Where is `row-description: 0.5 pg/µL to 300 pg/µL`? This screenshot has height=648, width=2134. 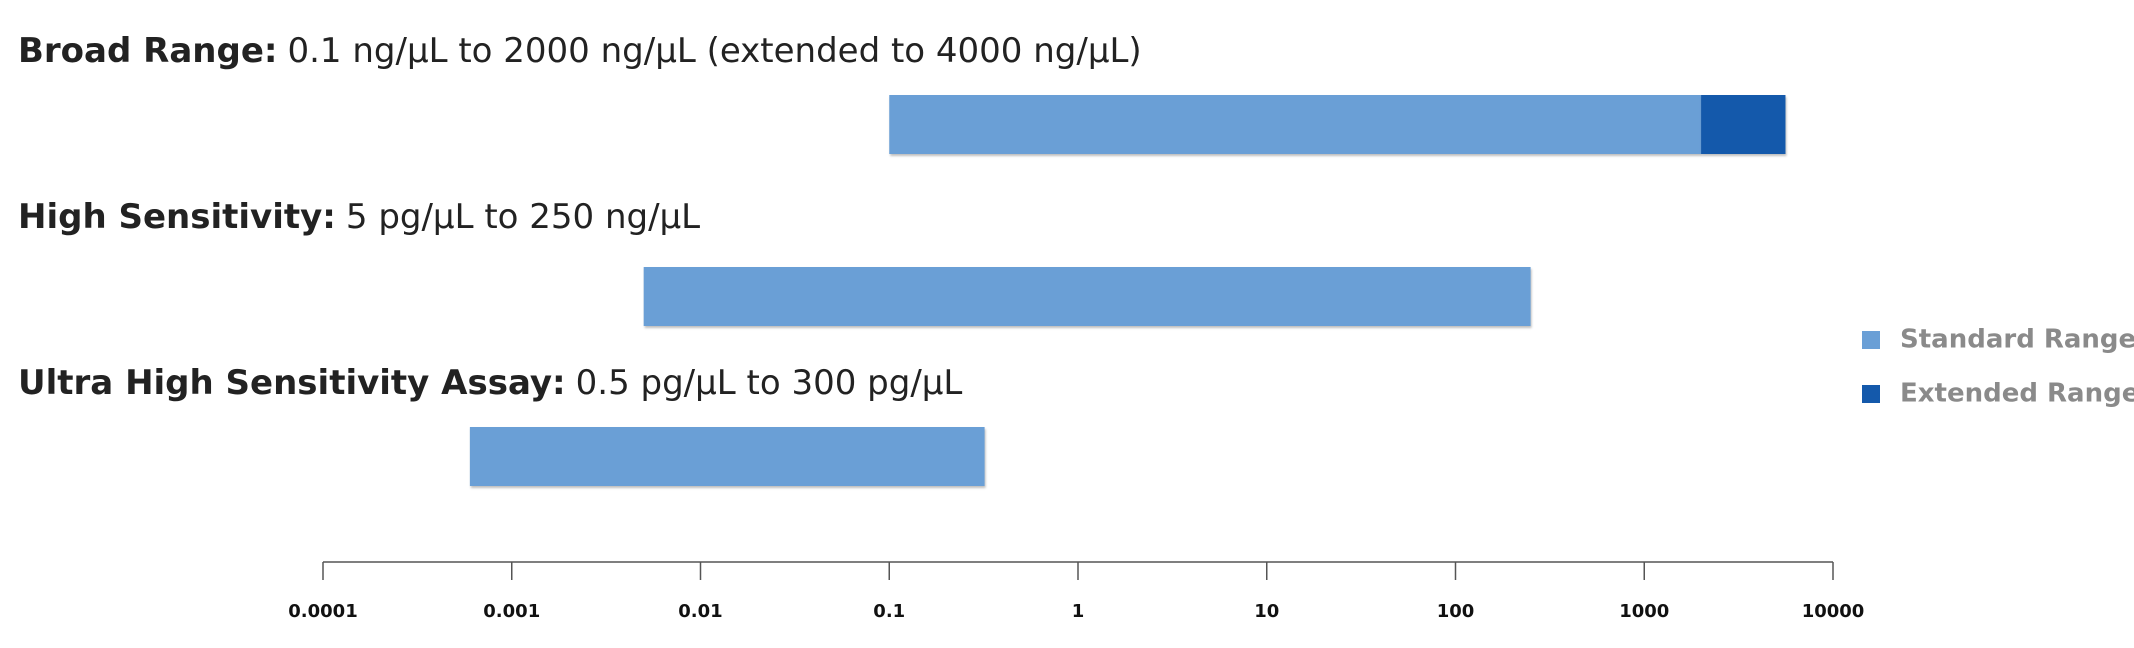
row-description: 0.5 pg/µL to 300 pg/µL is located at coordinates (769, 383).